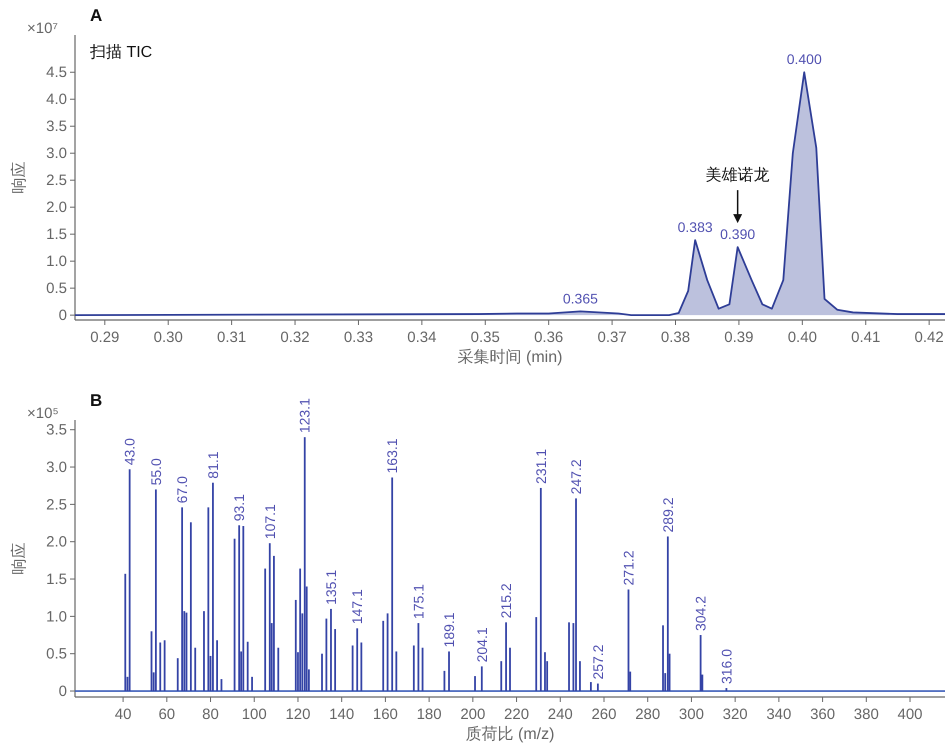 The image size is (951, 745). What do you see at coordinates (540, 466) in the screenshot?
I see `annotation: 231.1` at bounding box center [540, 466].